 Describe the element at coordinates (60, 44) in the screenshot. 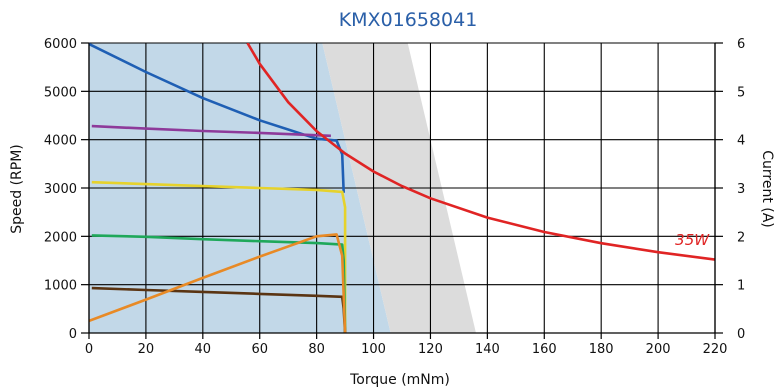

I see `y-tick-label: 6000` at that location.